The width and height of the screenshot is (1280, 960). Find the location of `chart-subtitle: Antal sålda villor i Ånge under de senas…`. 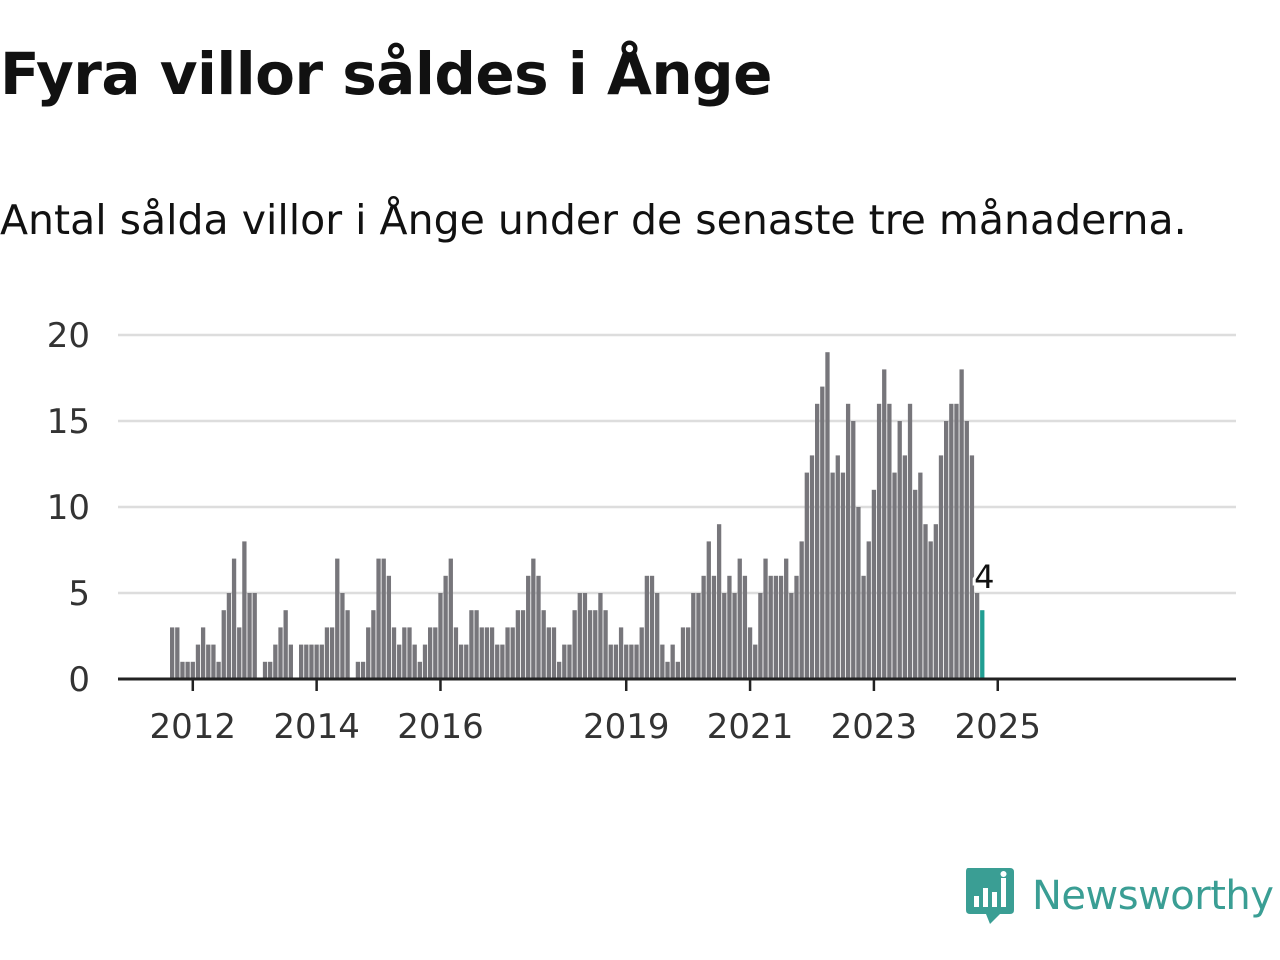

chart-subtitle: Antal sålda villor i Ånge under de senas… is located at coordinates (593, 220).